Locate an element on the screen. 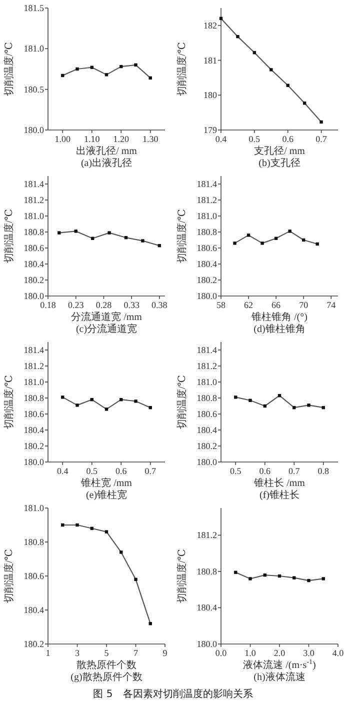 This screenshot has height=705, width=346. text: (h)液体流速 is located at coordinates (280, 677).